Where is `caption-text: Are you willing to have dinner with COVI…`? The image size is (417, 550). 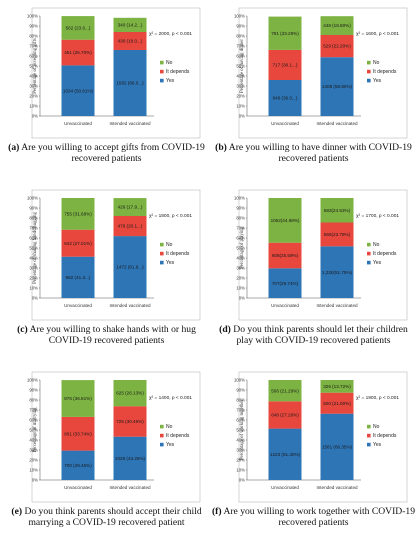 caption-text: Are you willing to have dinner with COVI… is located at coordinates (320, 153).